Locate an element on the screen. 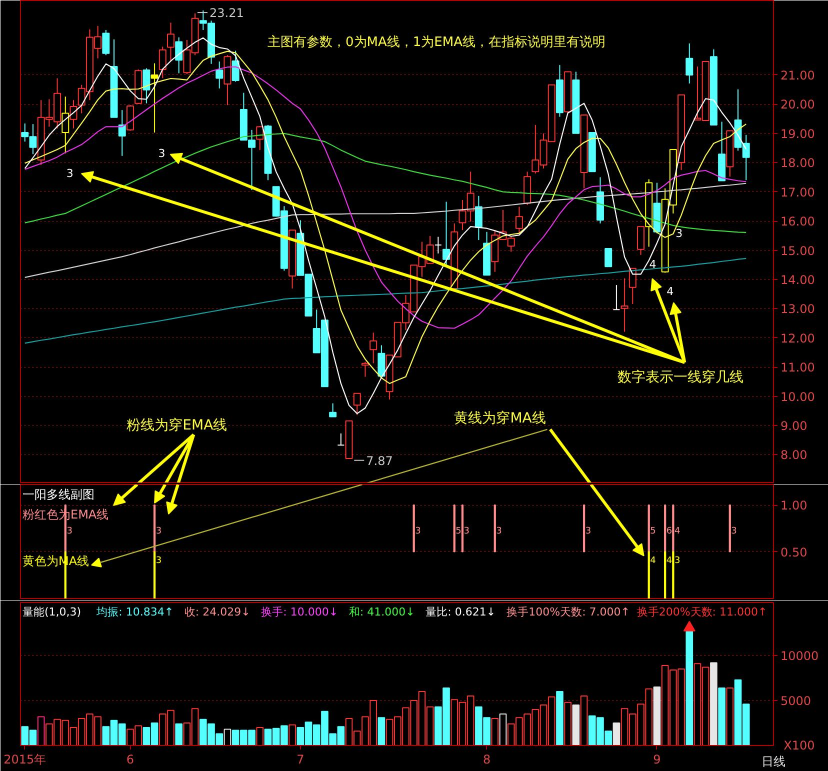  y-tick-label: 15.00 is located at coordinates (797, 251).